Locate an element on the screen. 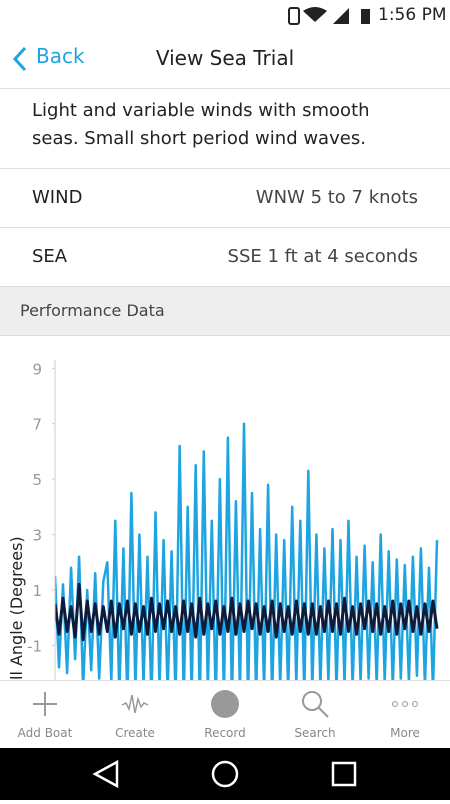 The image size is (450, 804). tab: Create is located at coordinates (135, 715).